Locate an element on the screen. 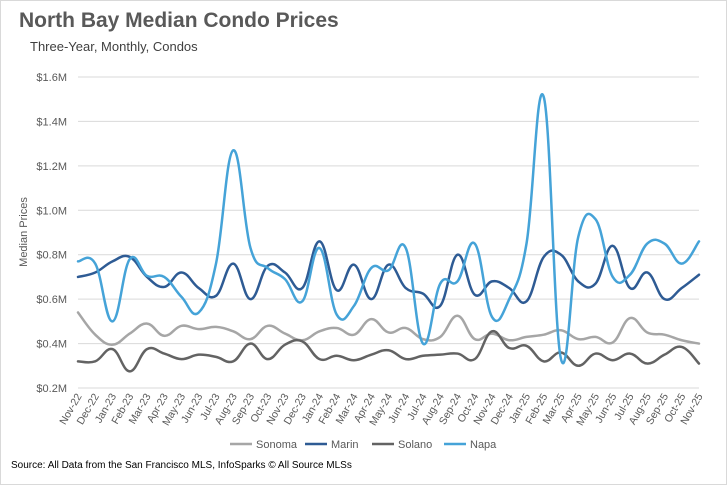 Image resolution: width=727 pixels, height=485 pixels. chart-title: North Bay Median Condo Prices is located at coordinates (179, 20).